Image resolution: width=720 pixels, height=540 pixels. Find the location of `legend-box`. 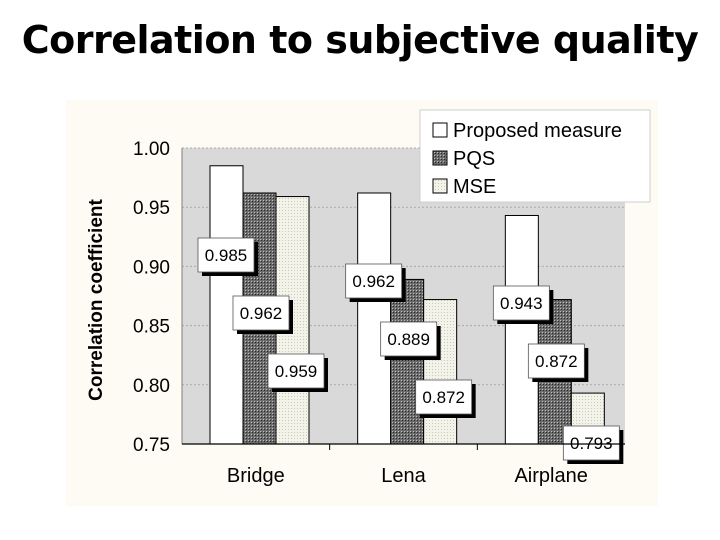

legend-box is located at coordinates (535, 156).